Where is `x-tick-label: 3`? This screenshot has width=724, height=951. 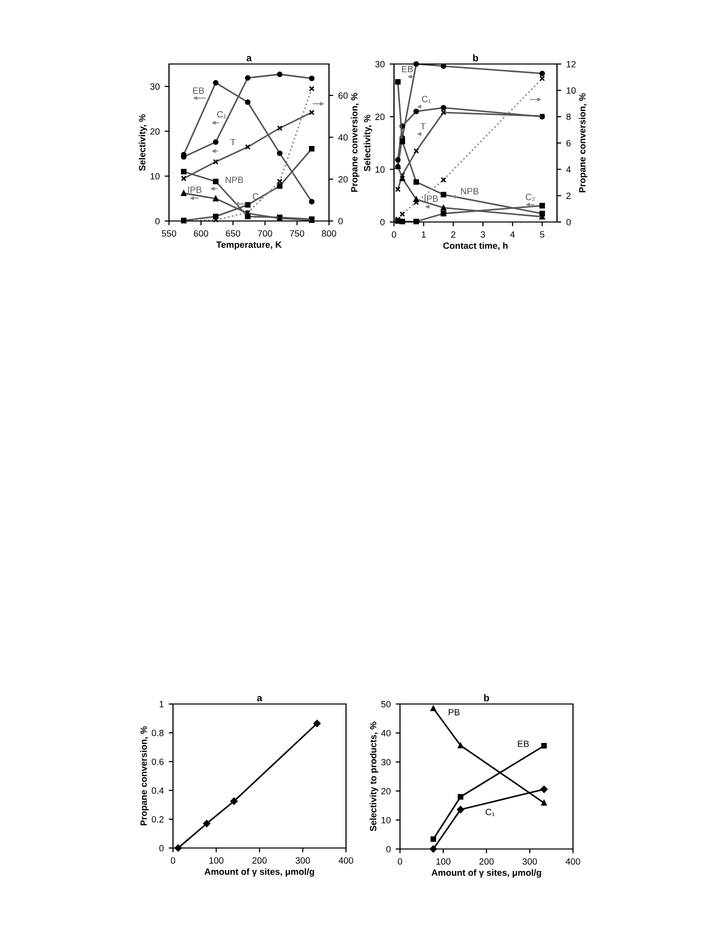
x-tick-label: 3 is located at coordinates (483, 234).